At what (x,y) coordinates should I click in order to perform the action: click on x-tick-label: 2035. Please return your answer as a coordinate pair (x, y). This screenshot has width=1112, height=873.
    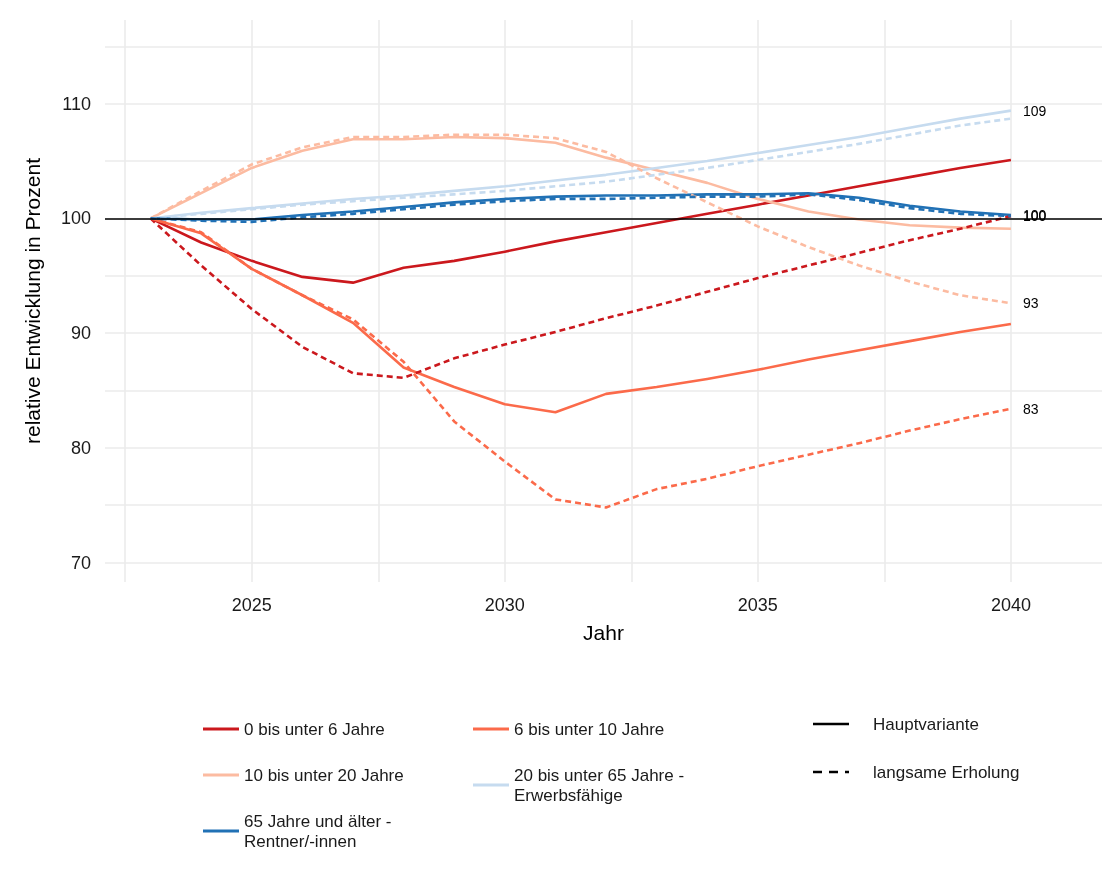
    Looking at the image, I should click on (757, 605).